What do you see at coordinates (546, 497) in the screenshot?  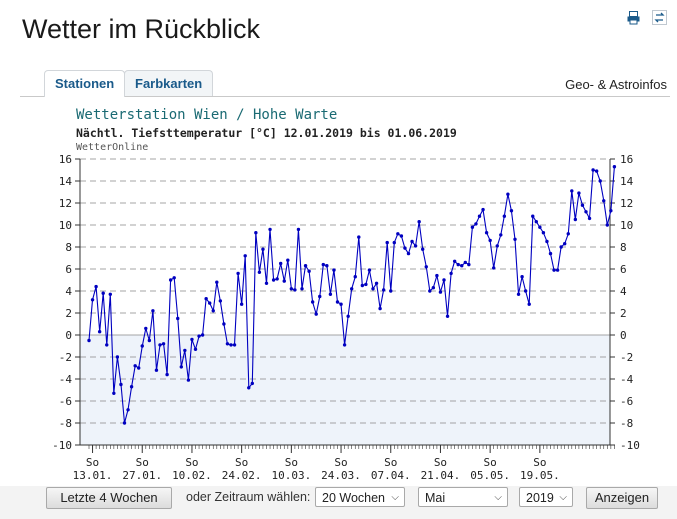 I see `year-select: 2019 ⌵` at bounding box center [546, 497].